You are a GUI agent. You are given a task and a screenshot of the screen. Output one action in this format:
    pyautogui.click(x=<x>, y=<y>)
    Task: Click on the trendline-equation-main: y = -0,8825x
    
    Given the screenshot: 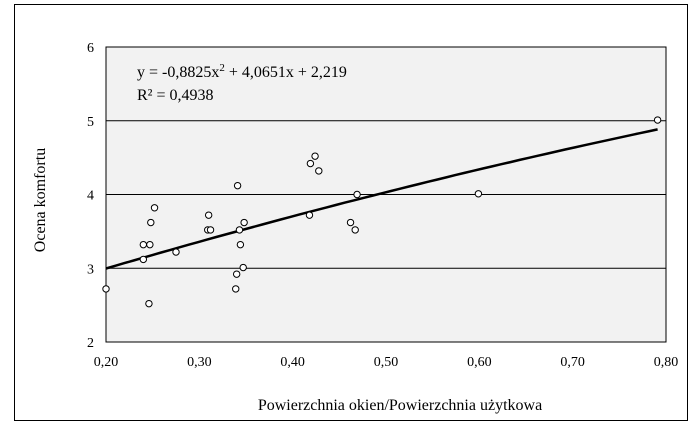 What is the action you would take?
    pyautogui.click(x=178, y=72)
    